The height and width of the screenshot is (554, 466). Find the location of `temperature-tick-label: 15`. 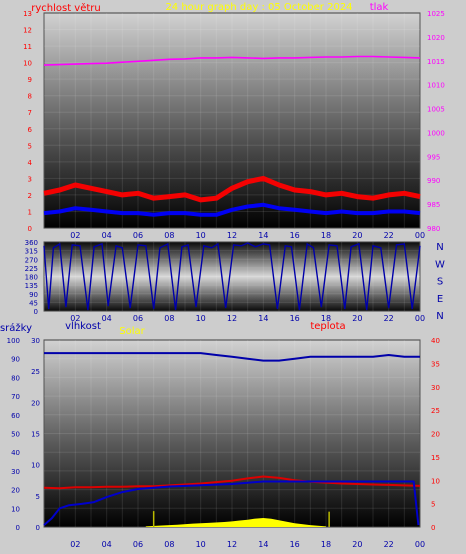

temperature-tick-label: 15 is located at coordinates (435, 458).